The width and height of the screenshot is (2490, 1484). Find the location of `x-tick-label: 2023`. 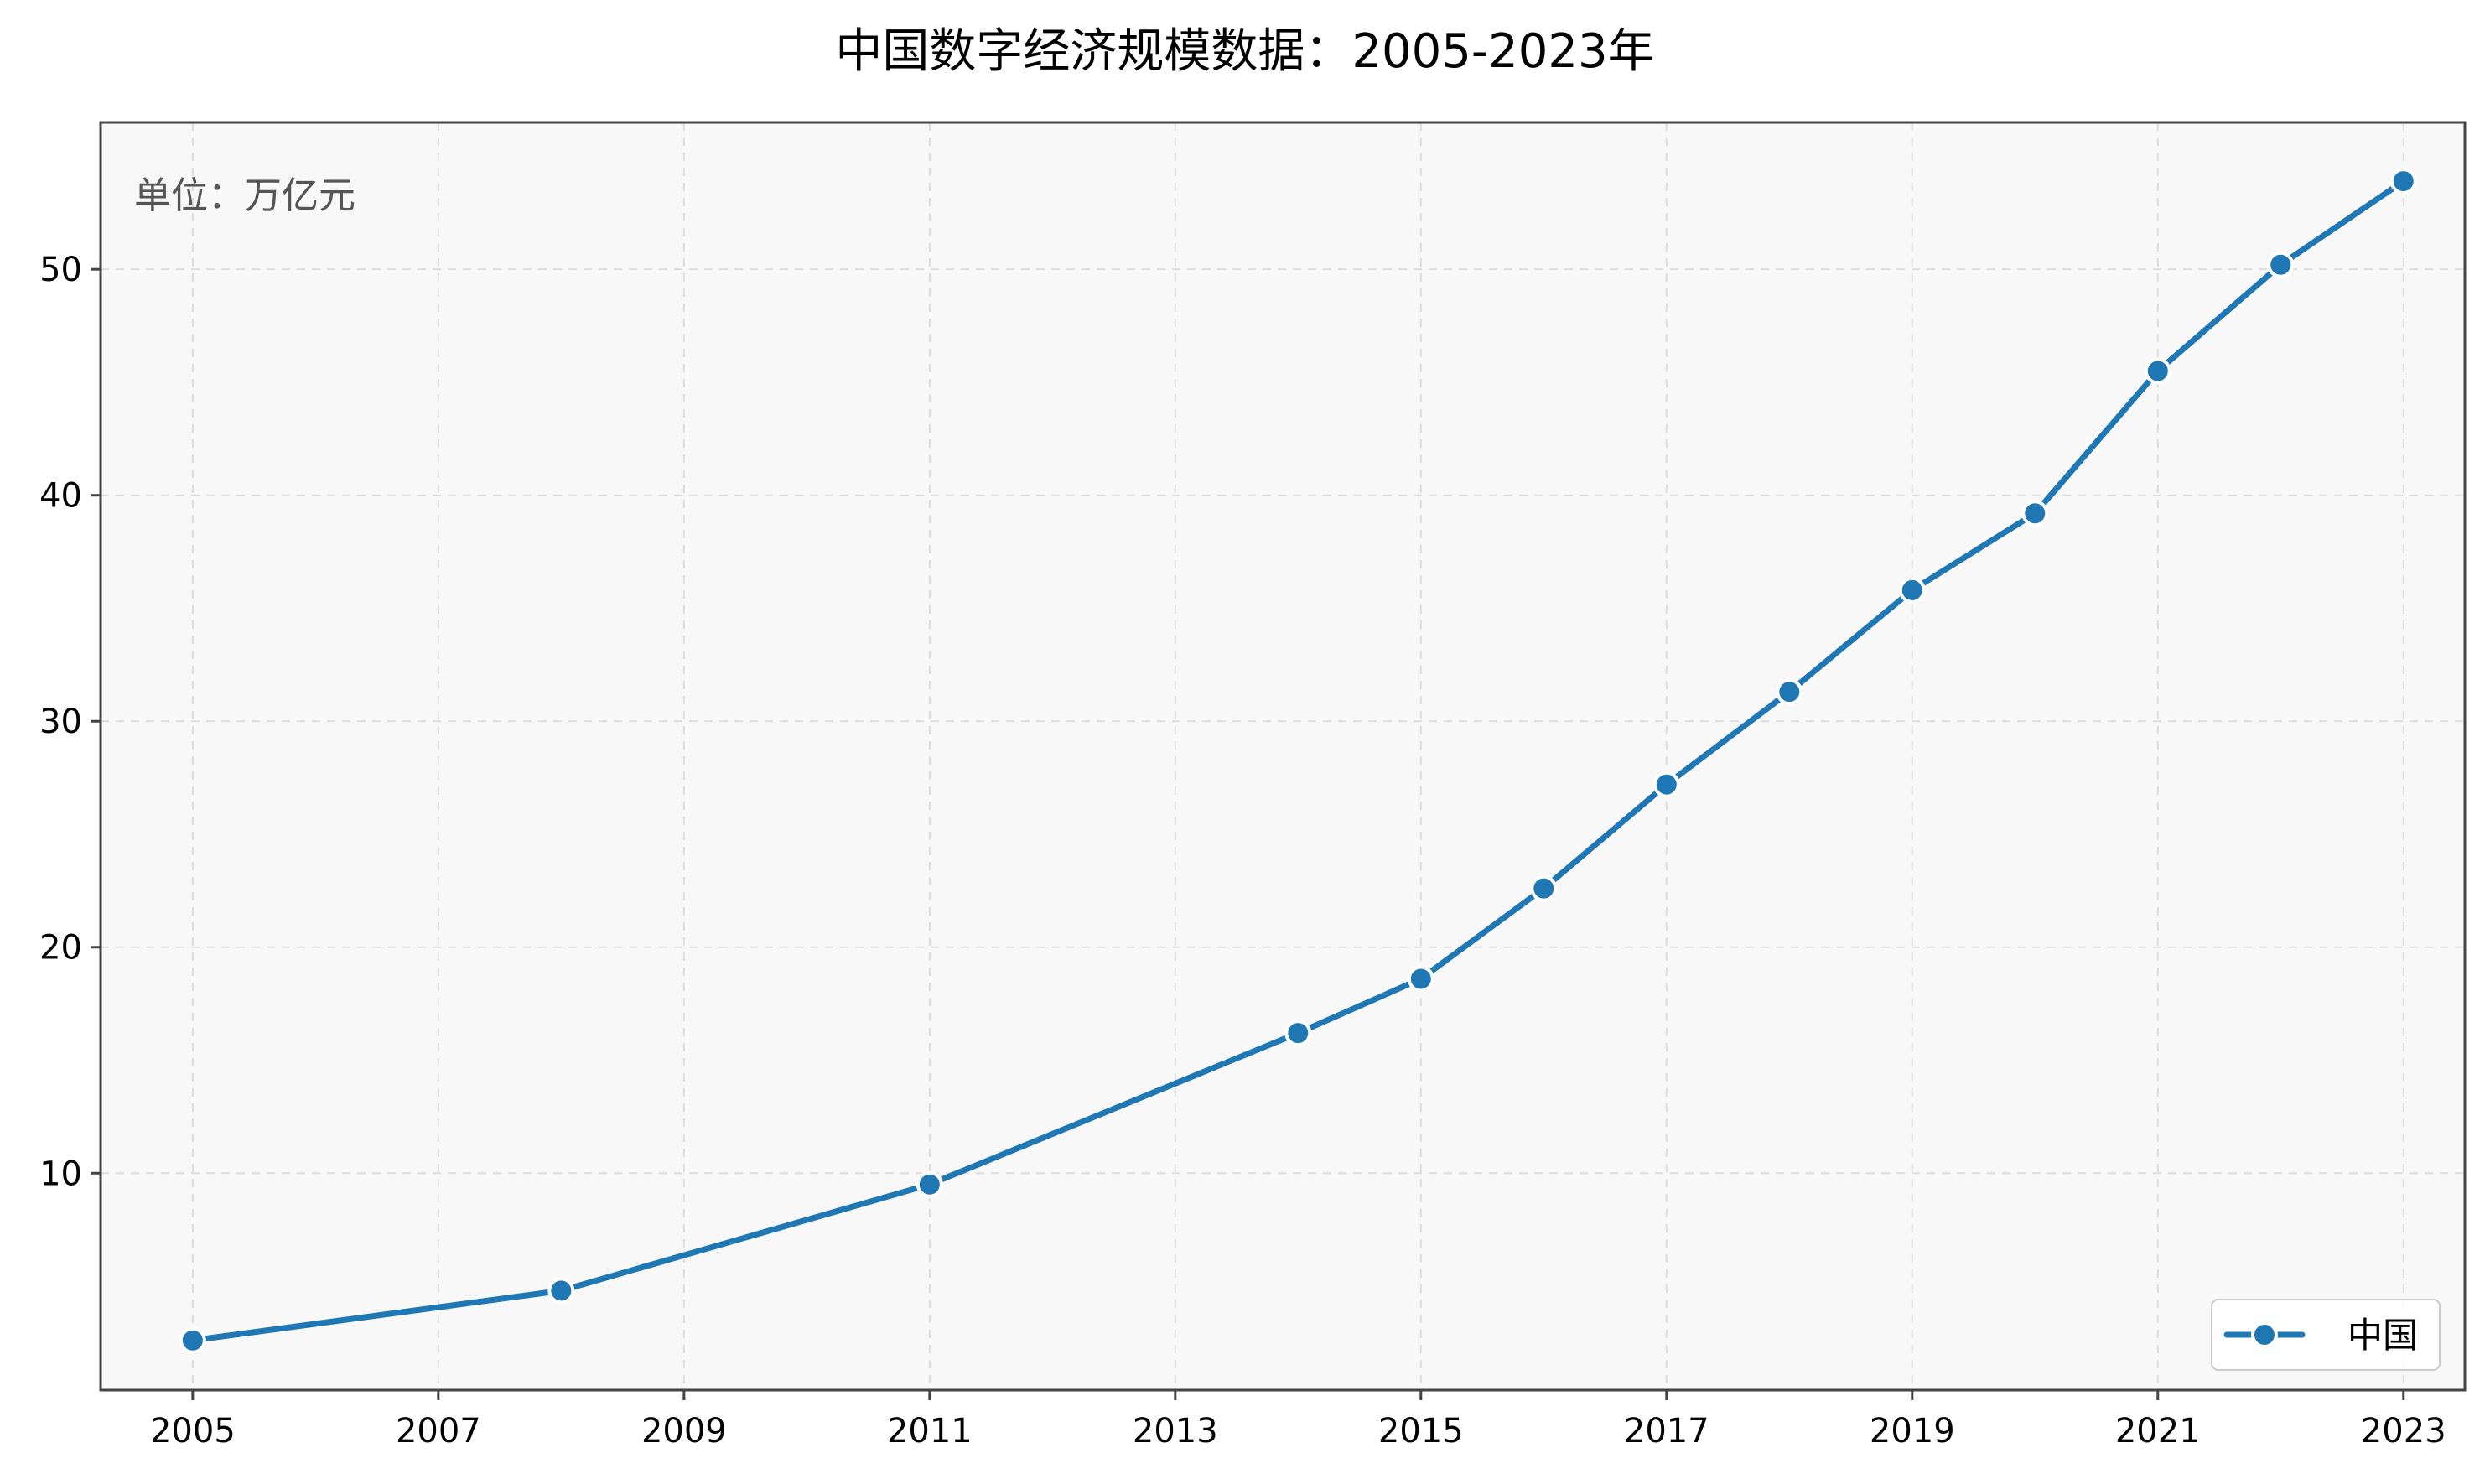

x-tick-label: 2023 is located at coordinates (2403, 1431).